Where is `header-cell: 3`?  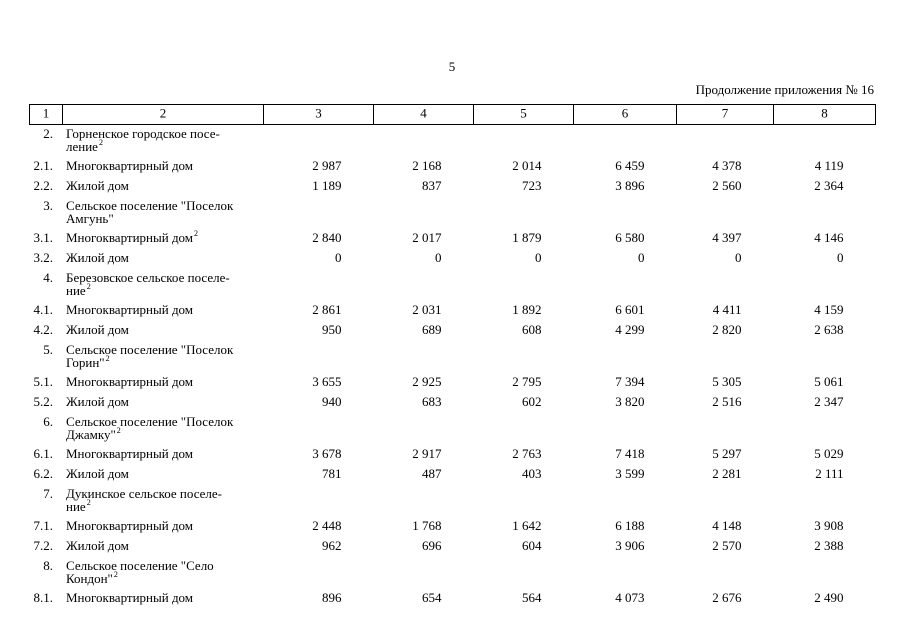
header-cell: 3 is located at coordinates (318, 112).